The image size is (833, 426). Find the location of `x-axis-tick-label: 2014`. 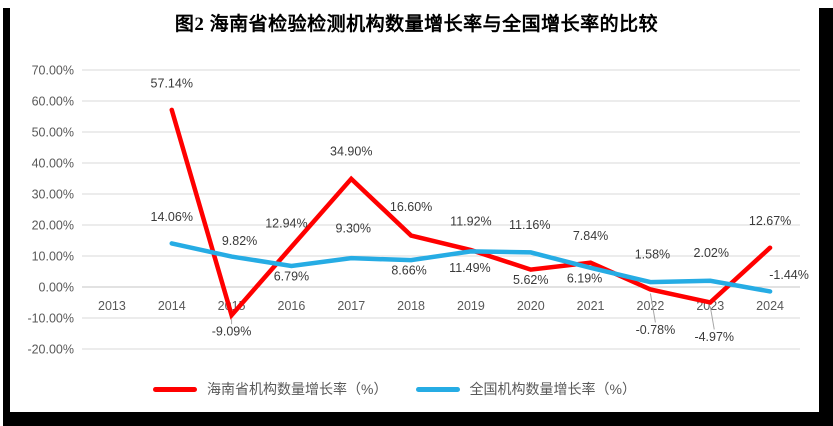

x-axis-tick-label: 2014 is located at coordinates (172, 306).